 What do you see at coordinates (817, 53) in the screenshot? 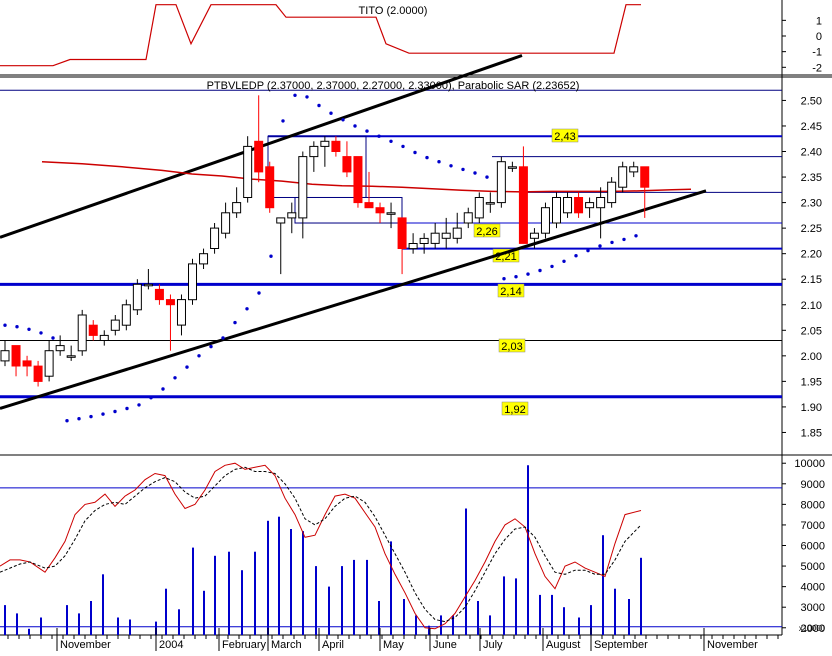
I see `tito-y-tick-label: -1` at bounding box center [817, 53].